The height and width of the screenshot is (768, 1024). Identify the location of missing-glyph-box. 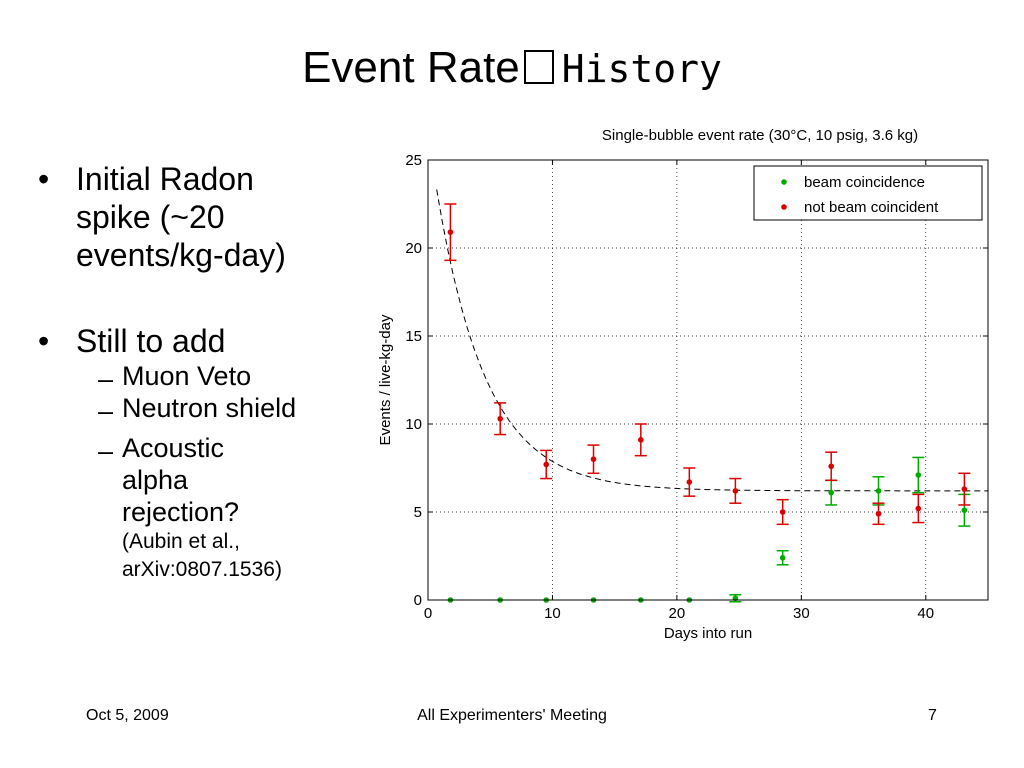
(538, 67).